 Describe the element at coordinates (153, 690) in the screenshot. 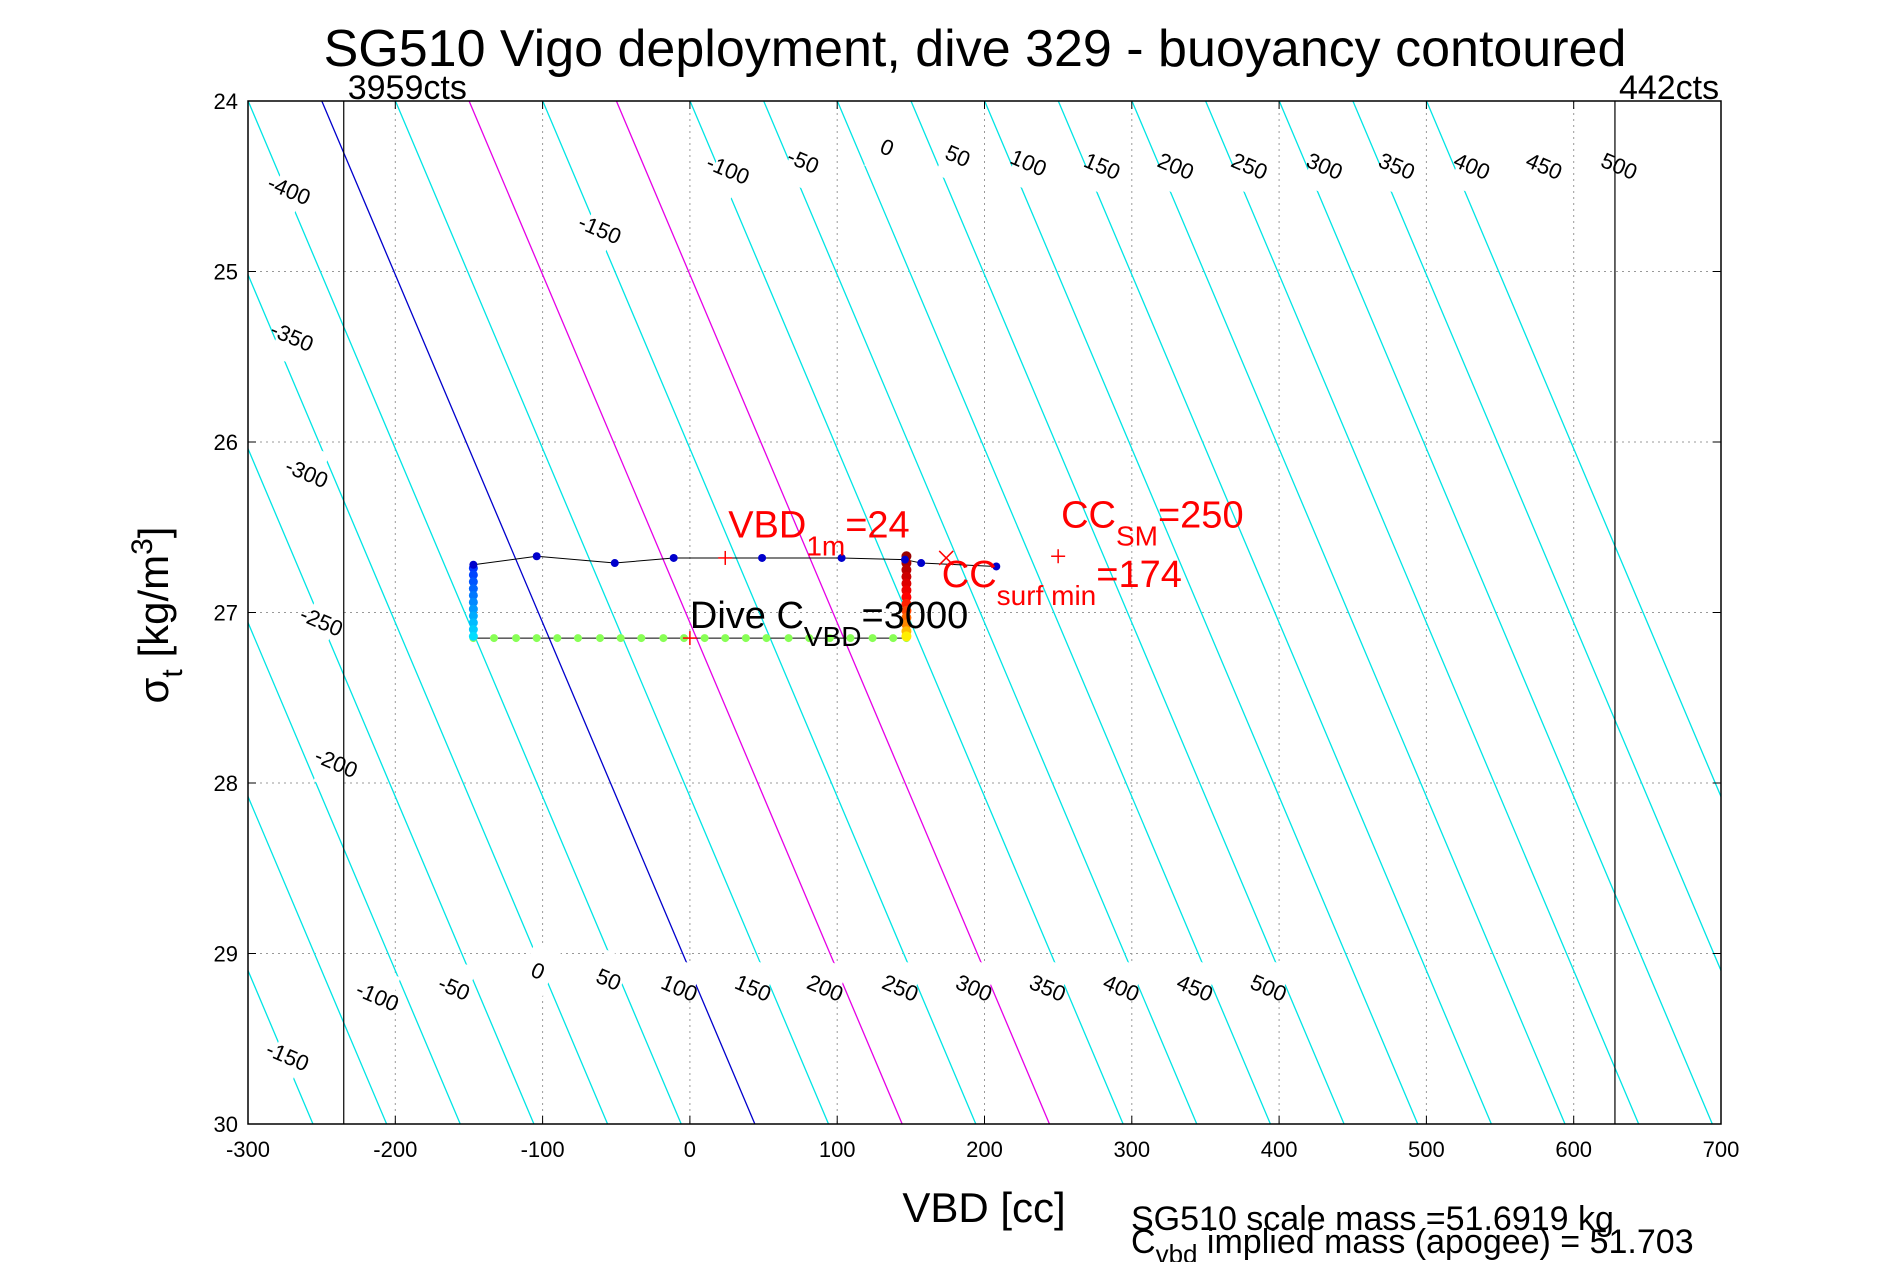

I see `y-axis-label-symbol: σ` at that location.